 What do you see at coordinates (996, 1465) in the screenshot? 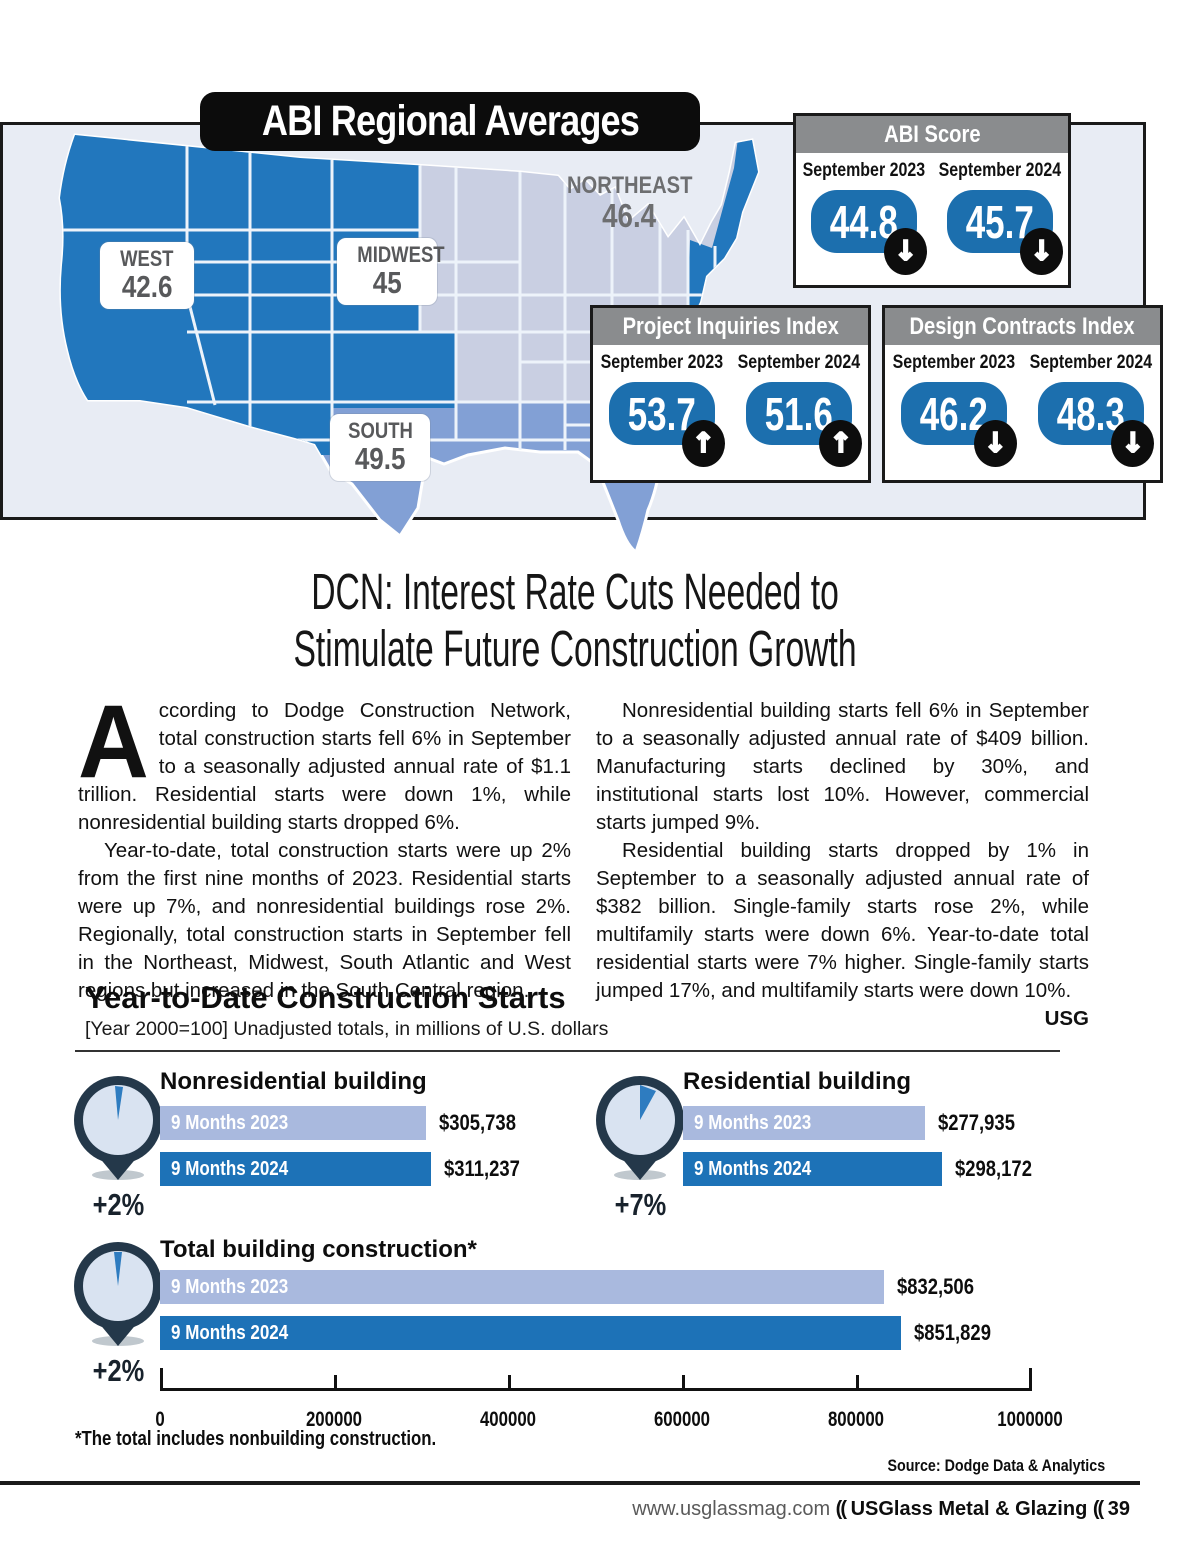
I see `chart-source: Source: Dodge Data & Analytics` at bounding box center [996, 1465].